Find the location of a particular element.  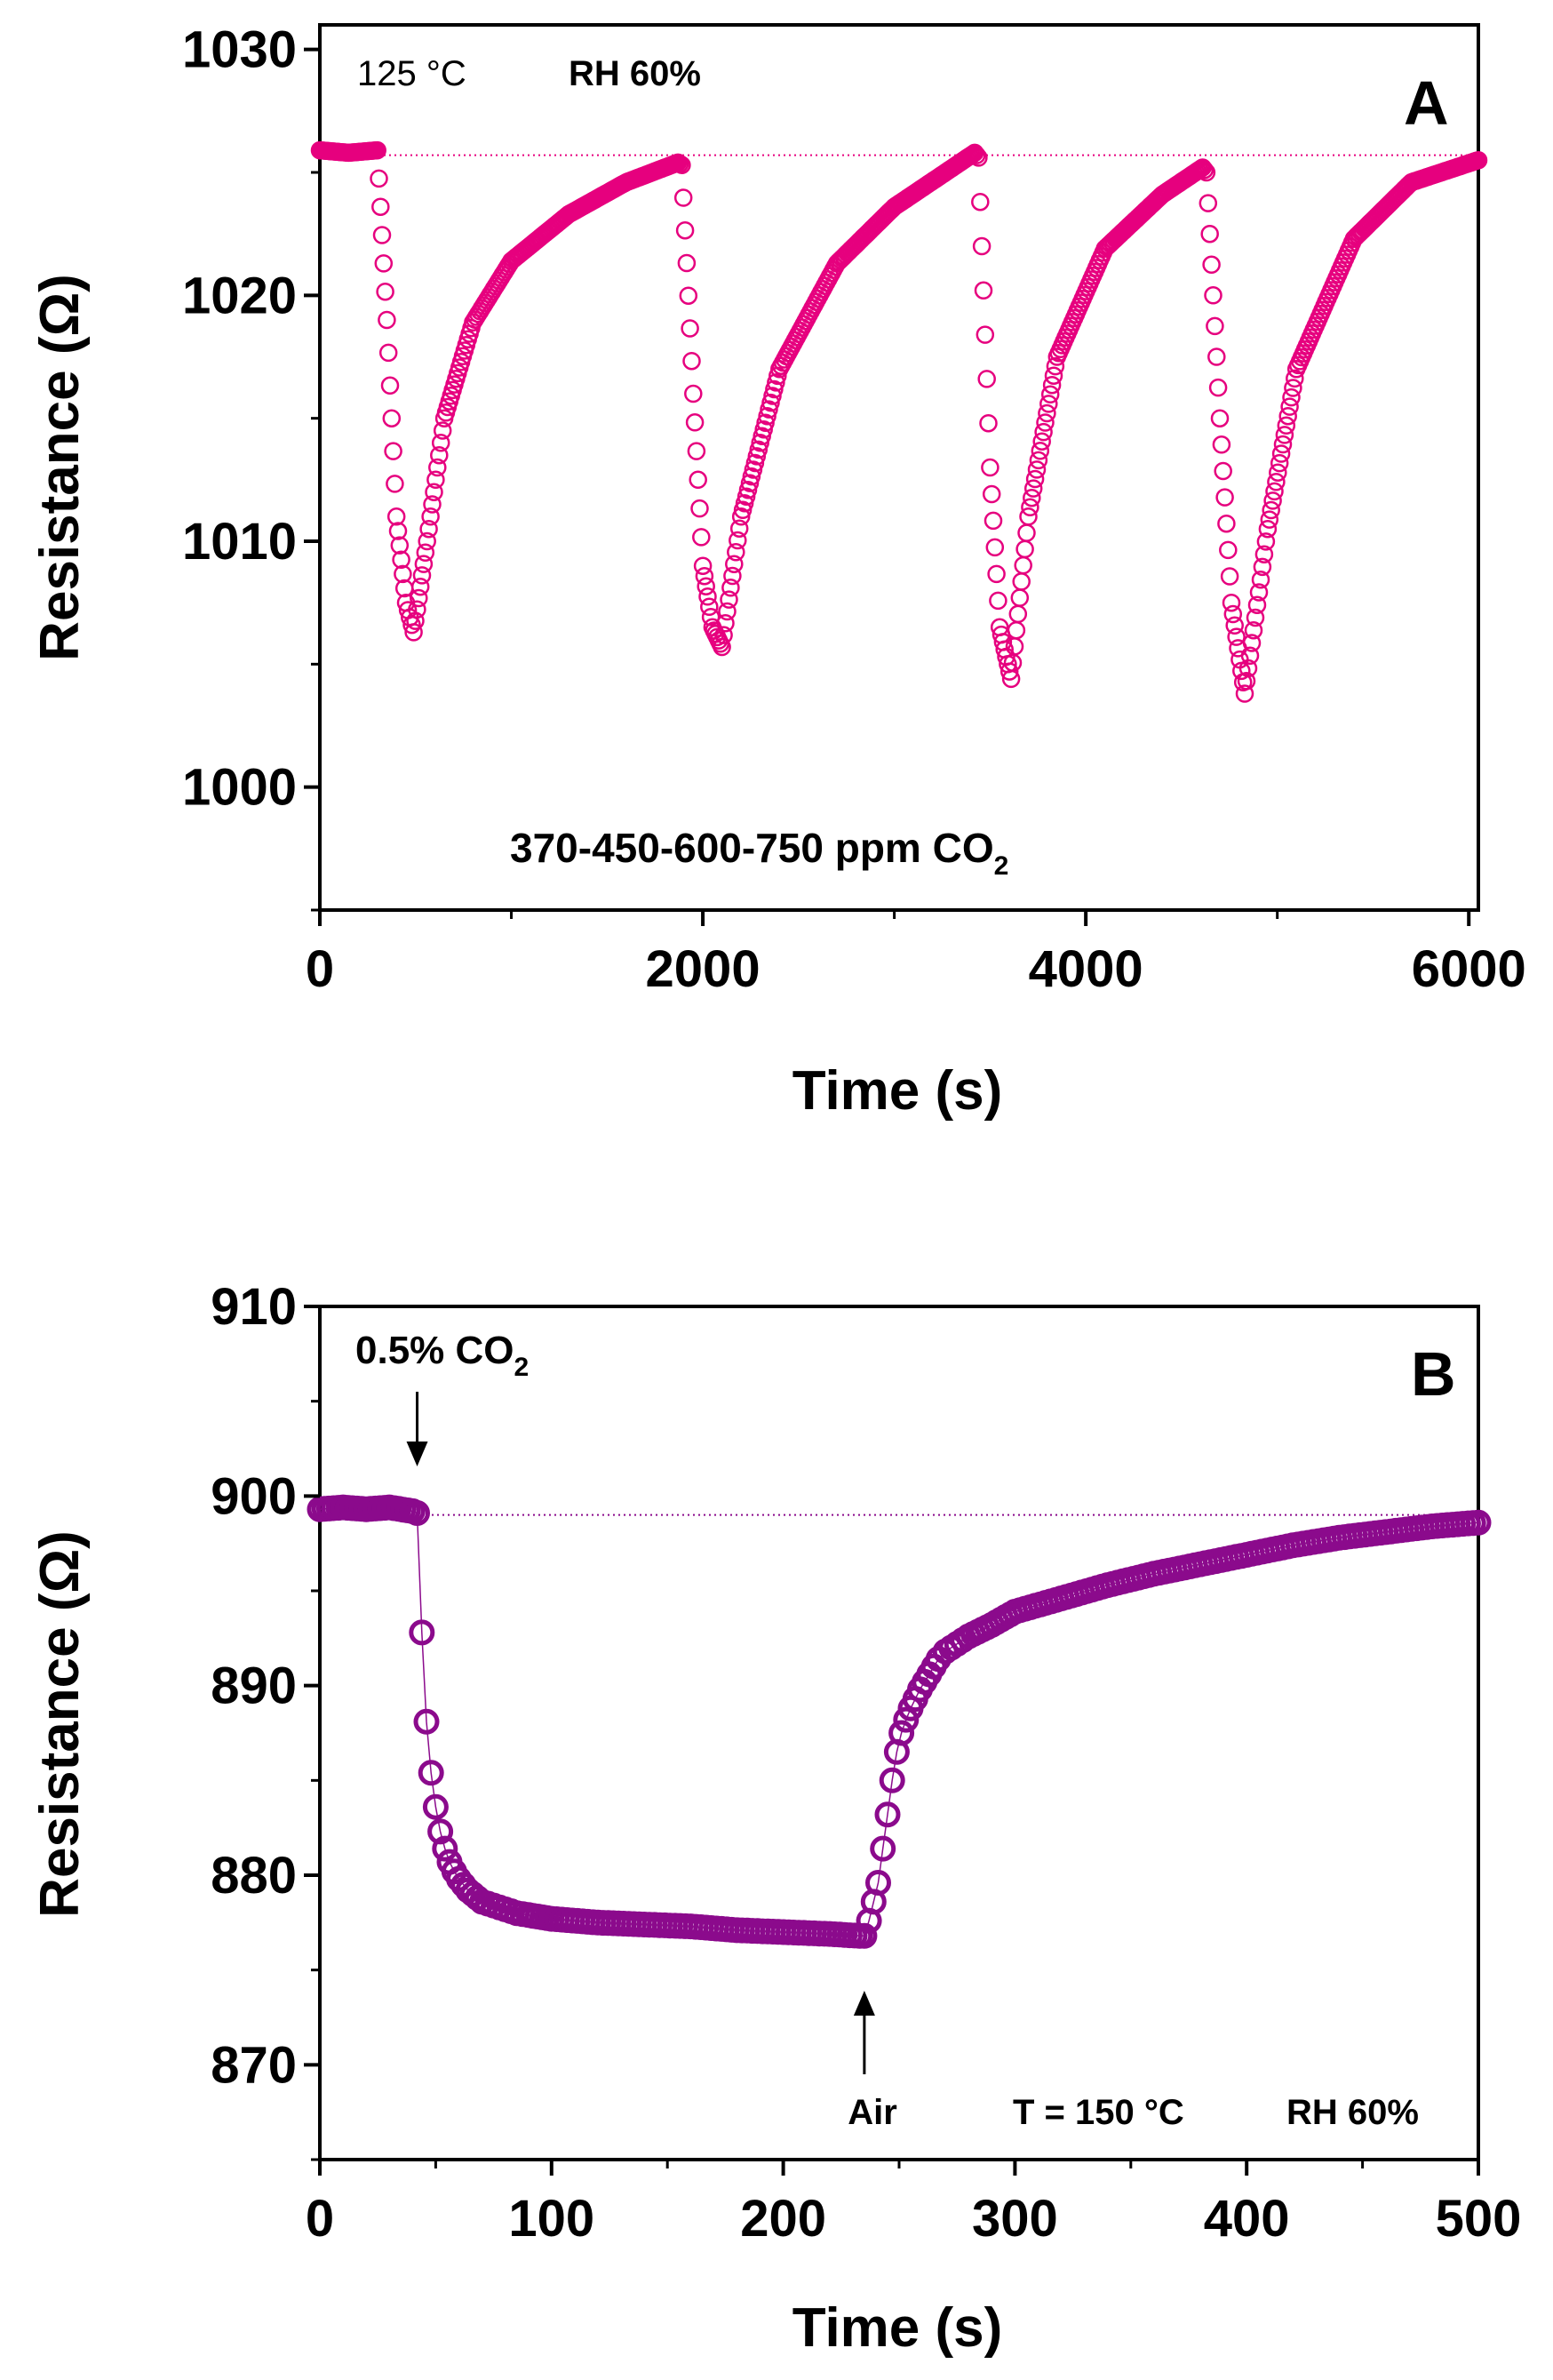

arrow-head is located at coordinates (417, 1454).